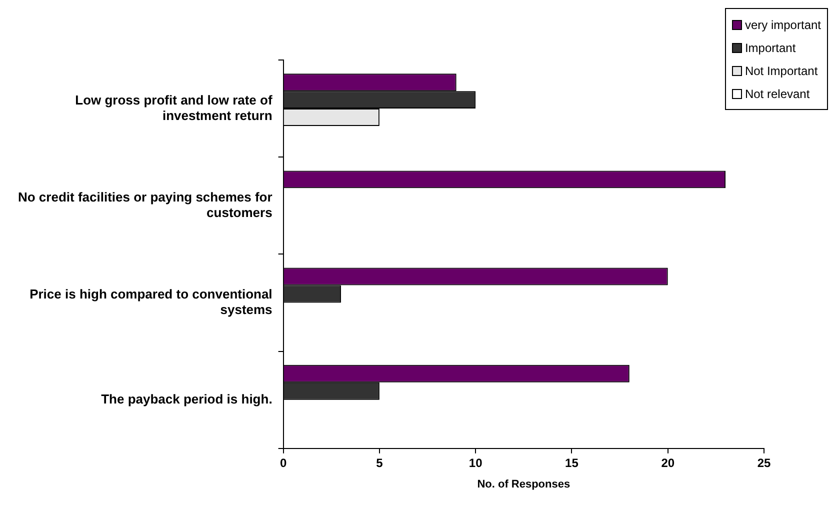 This screenshot has height=507, width=836. Describe the element at coordinates (572, 463) in the screenshot. I see `x-tick-label: 15` at that location.